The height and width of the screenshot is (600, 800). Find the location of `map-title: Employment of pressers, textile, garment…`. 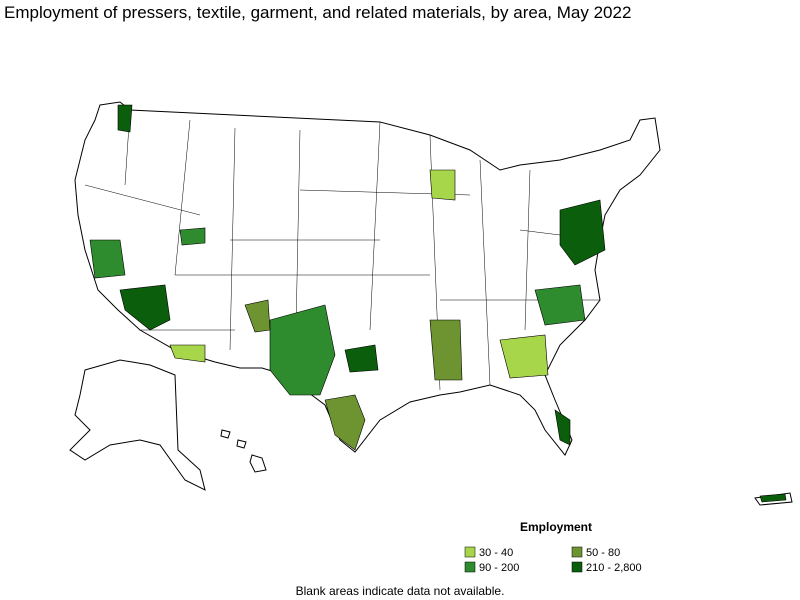

map-title: Employment of pressers, textile, garment… is located at coordinates (317, 12).